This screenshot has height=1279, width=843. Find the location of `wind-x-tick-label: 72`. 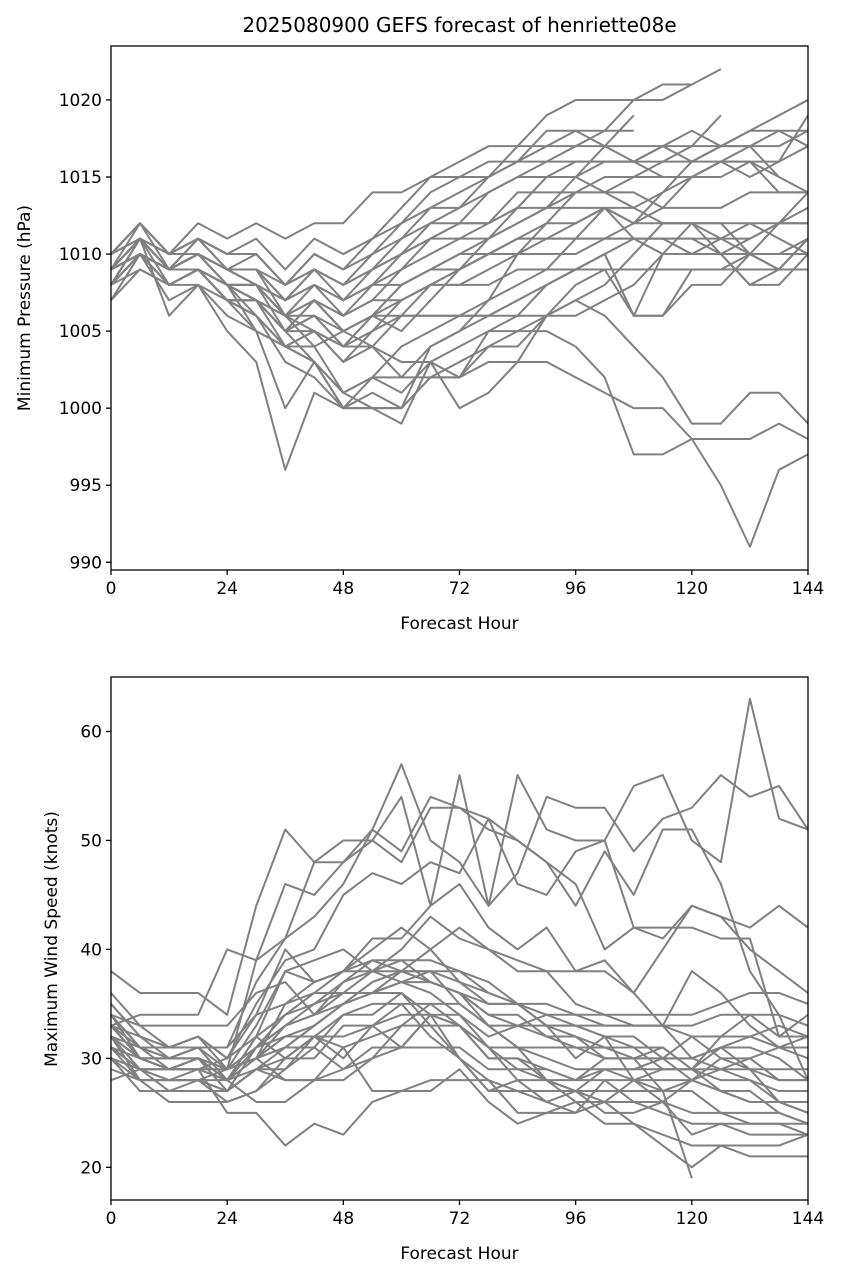

wind-x-tick-label: 72 is located at coordinates (460, 1219).